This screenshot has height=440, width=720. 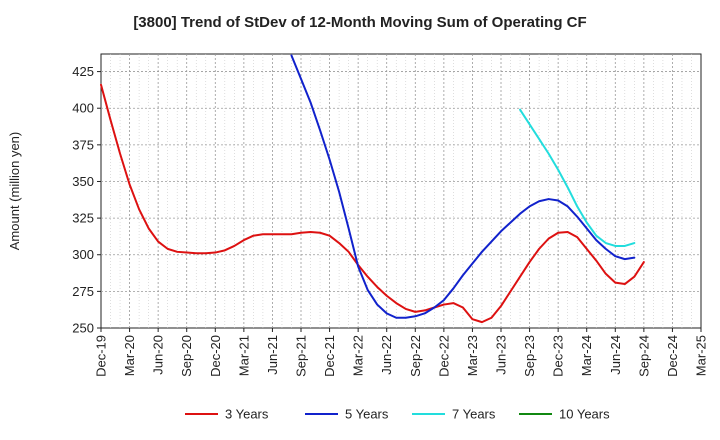 I want to click on legend-label-3-years: 3 Years, so click(x=247, y=414).